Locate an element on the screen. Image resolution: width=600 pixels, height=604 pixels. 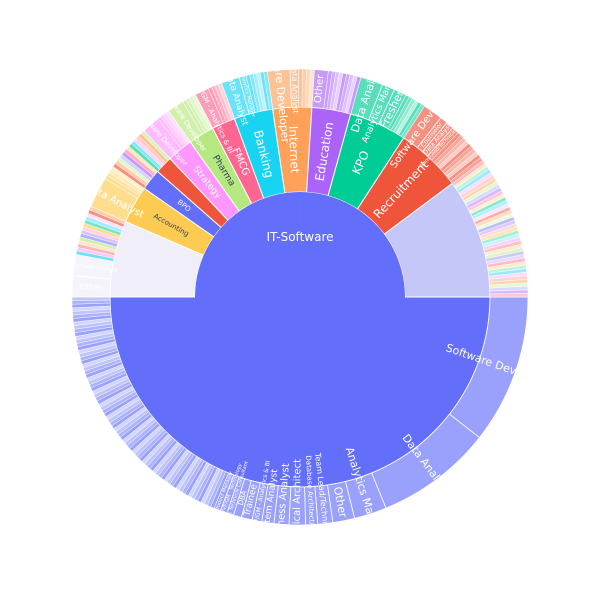
center-hub is located at coordinates (299, 297).